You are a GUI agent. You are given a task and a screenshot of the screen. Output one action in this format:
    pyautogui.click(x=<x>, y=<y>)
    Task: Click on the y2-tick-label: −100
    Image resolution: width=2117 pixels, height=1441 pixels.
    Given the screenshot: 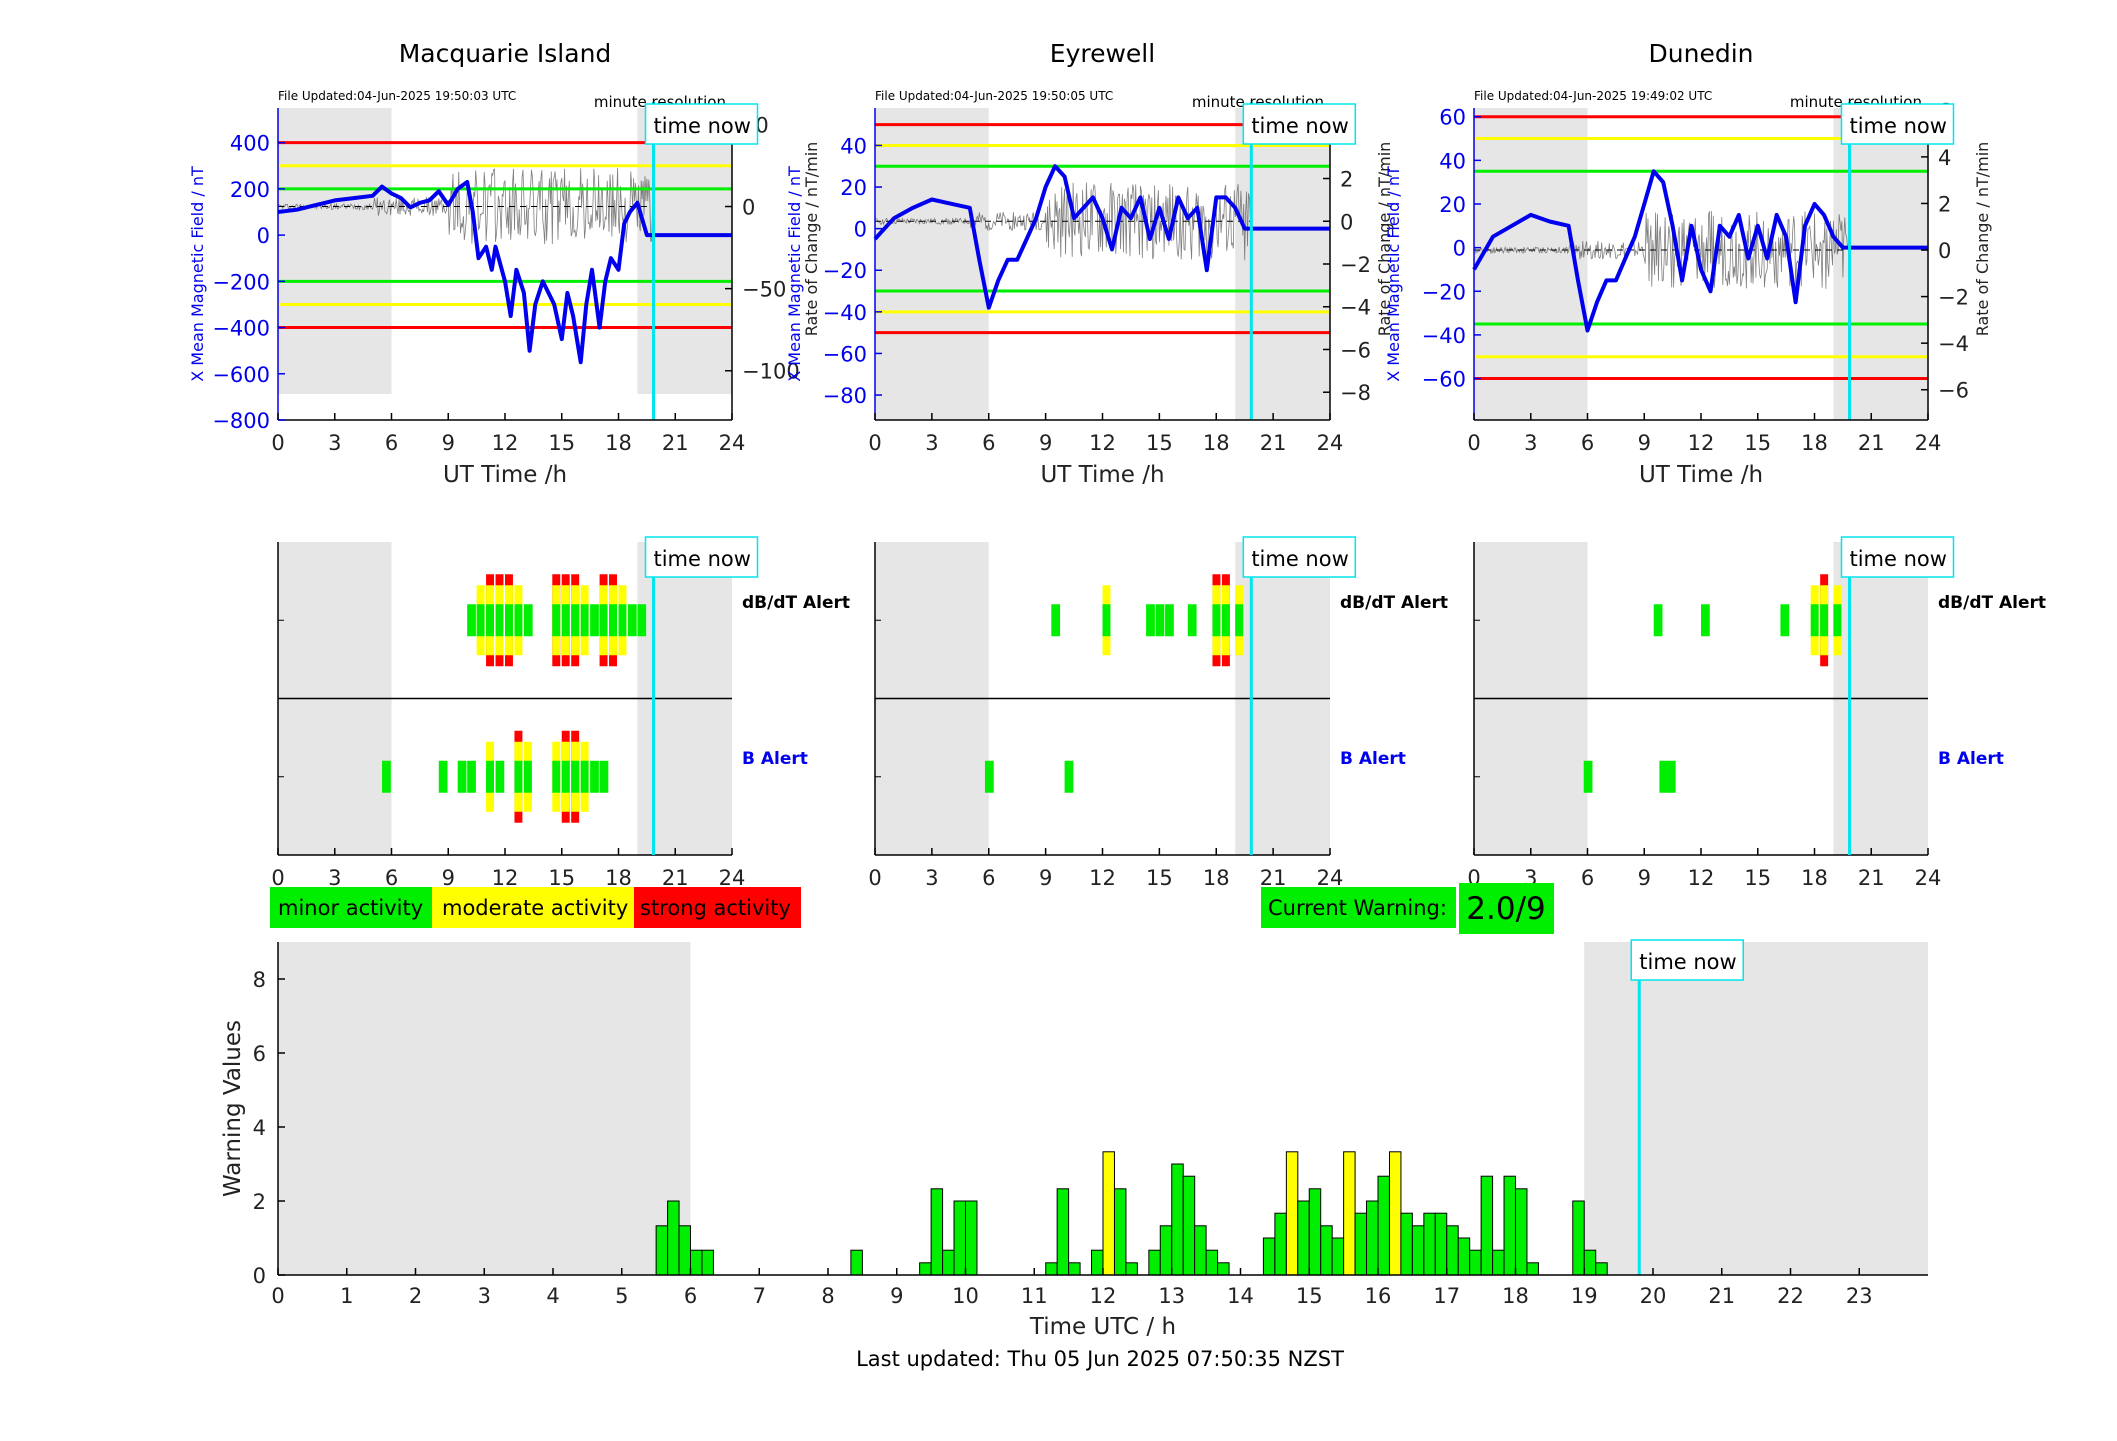 What is the action you would take?
    pyautogui.click(x=771, y=372)
    